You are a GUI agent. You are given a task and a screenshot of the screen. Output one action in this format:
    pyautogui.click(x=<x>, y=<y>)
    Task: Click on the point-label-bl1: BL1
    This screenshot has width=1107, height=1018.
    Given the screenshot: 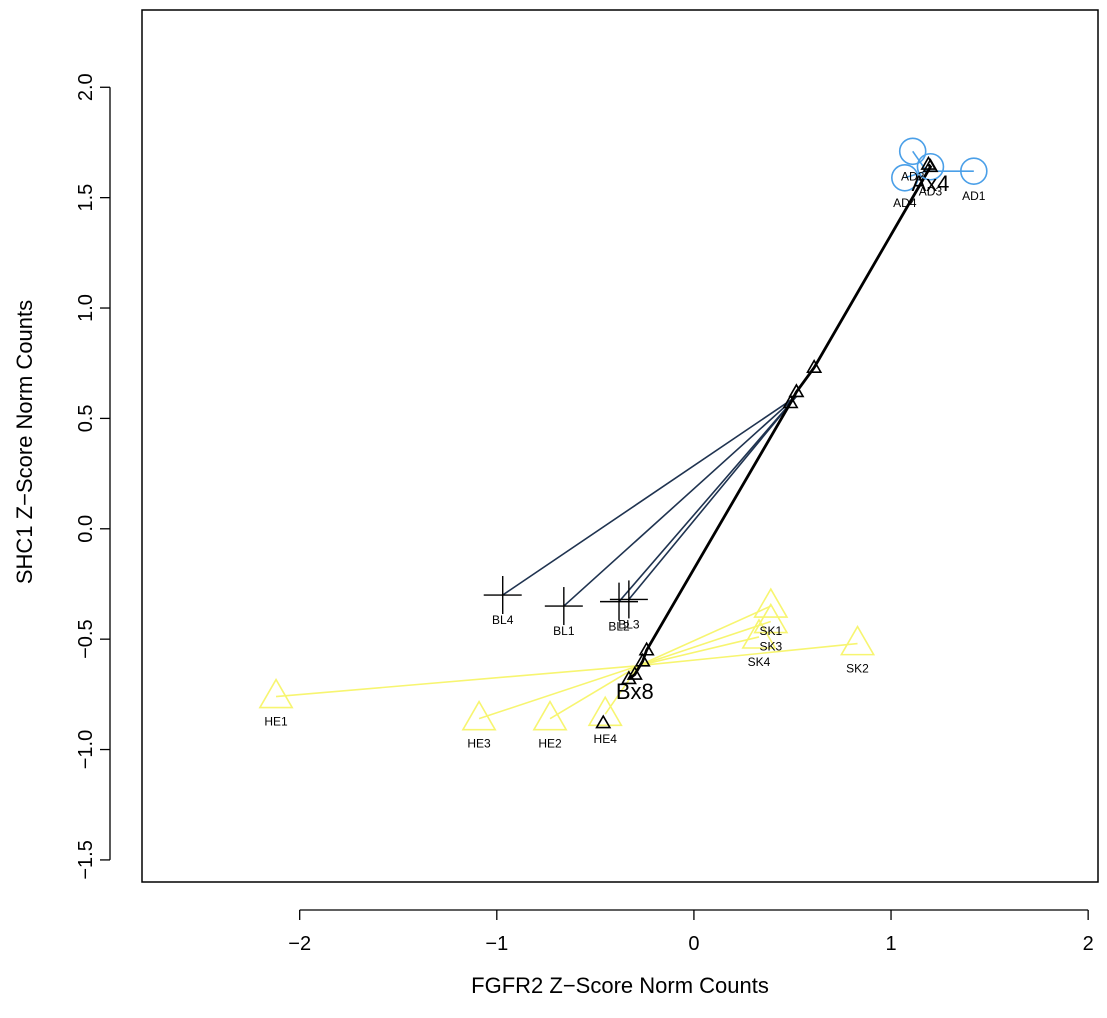 What is the action you would take?
    pyautogui.click(x=564, y=631)
    